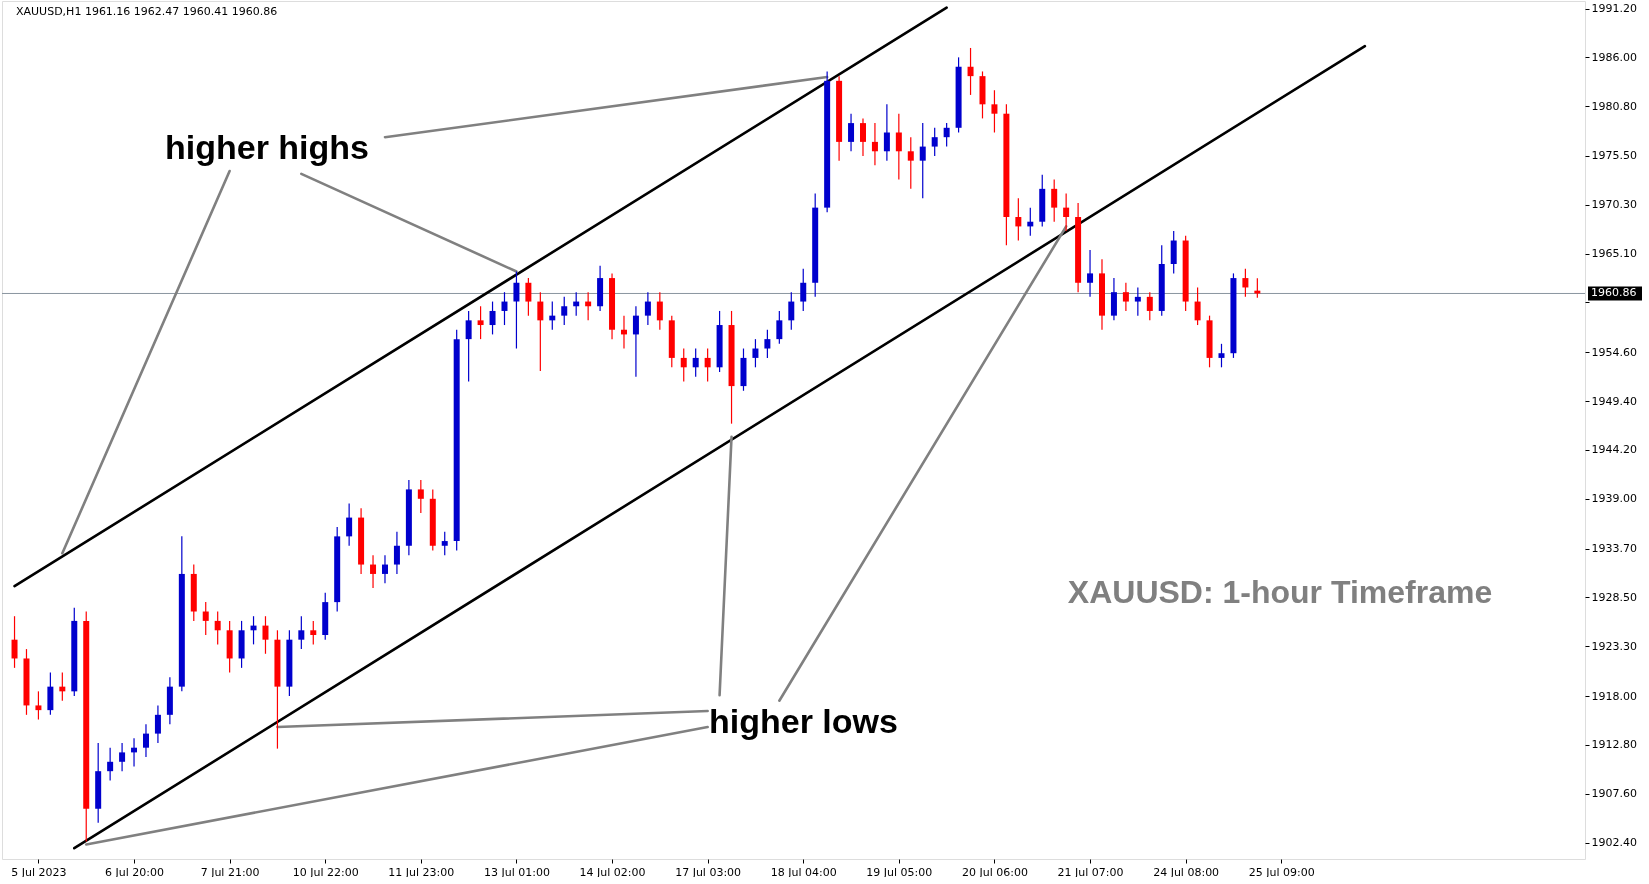 This screenshot has height=884, width=1649. Describe the element at coordinates (135, 872) in the screenshot. I see `x-tick-label: 6 Jul 20:00` at that location.